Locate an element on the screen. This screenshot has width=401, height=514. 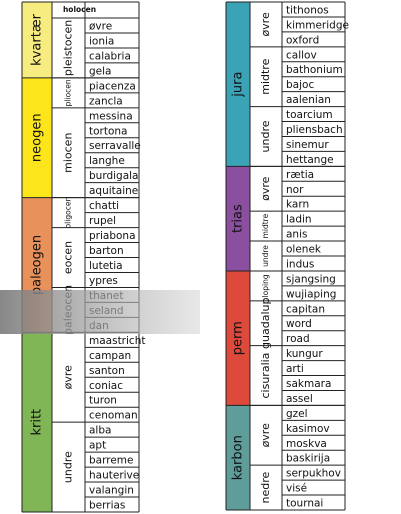
stage-label: anis is located at coordinates (296, 235).